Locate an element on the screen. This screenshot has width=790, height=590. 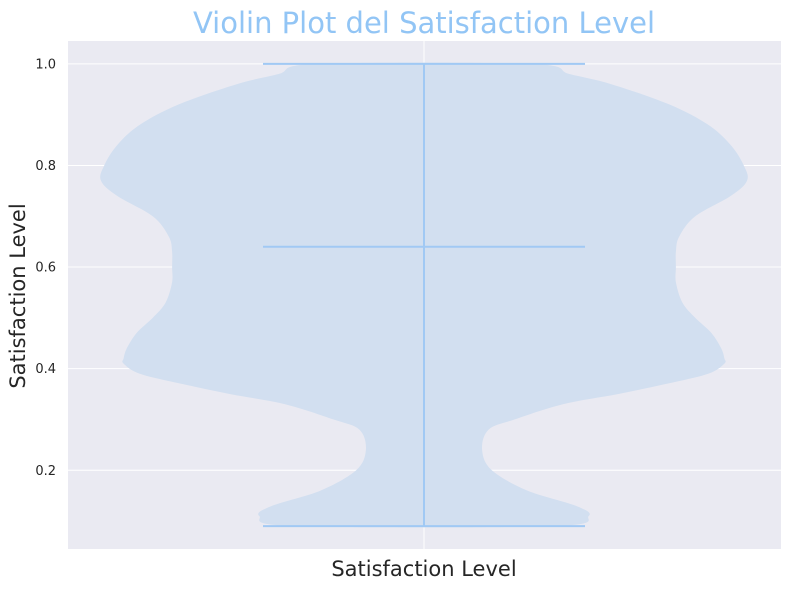
y-tick-label: 0.6 is located at coordinates (45, 268).